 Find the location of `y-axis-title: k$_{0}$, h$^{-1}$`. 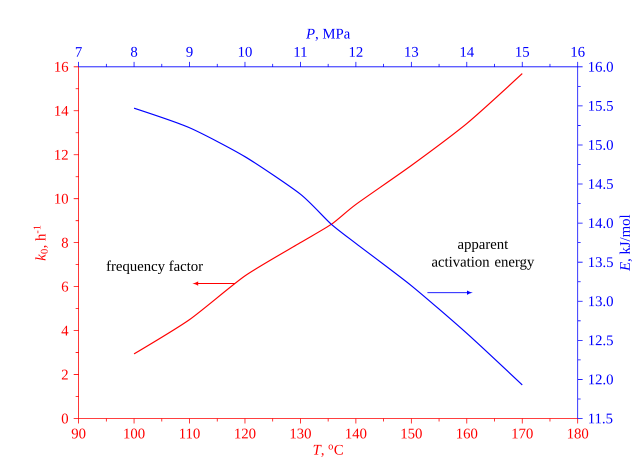

y-axis-title: k$_{0}$, h$^{-1}$ is located at coordinates (41, 243).